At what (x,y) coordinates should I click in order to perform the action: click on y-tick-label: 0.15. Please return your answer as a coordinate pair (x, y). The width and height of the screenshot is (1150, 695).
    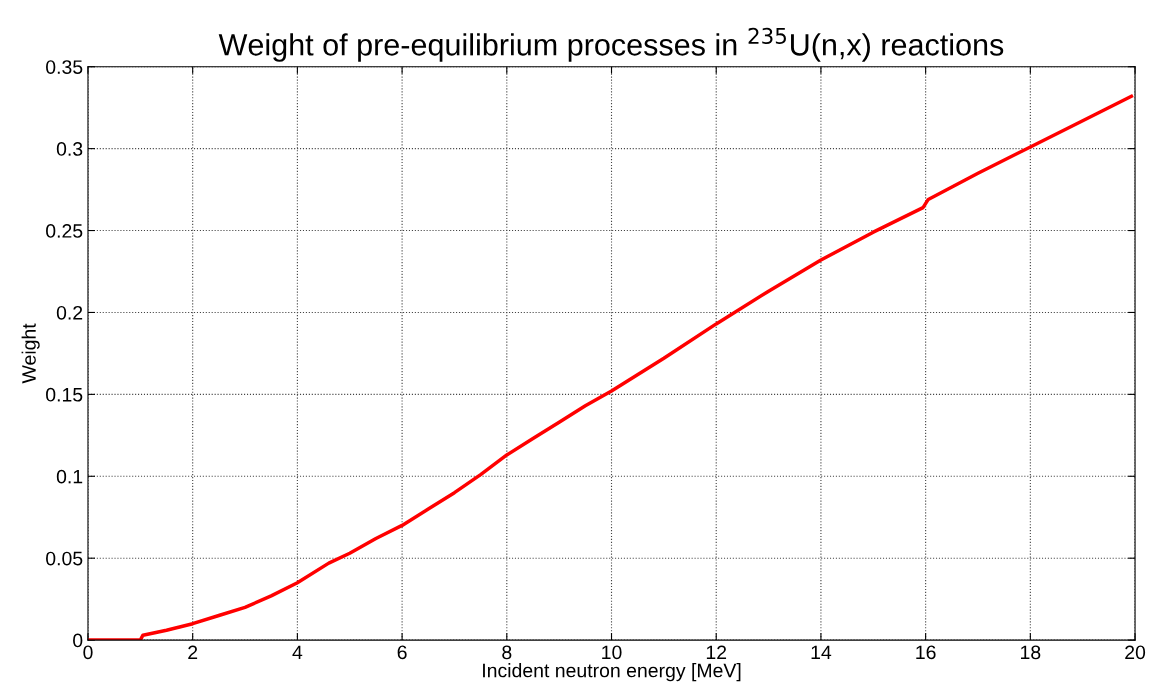
    Looking at the image, I should click on (64, 394).